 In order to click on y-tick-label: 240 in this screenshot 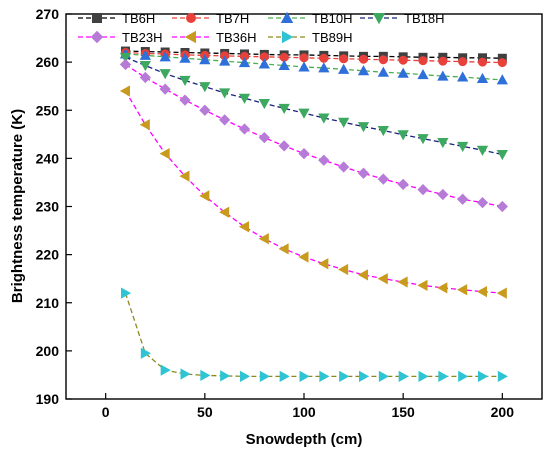, I will do `click(48, 158)`.